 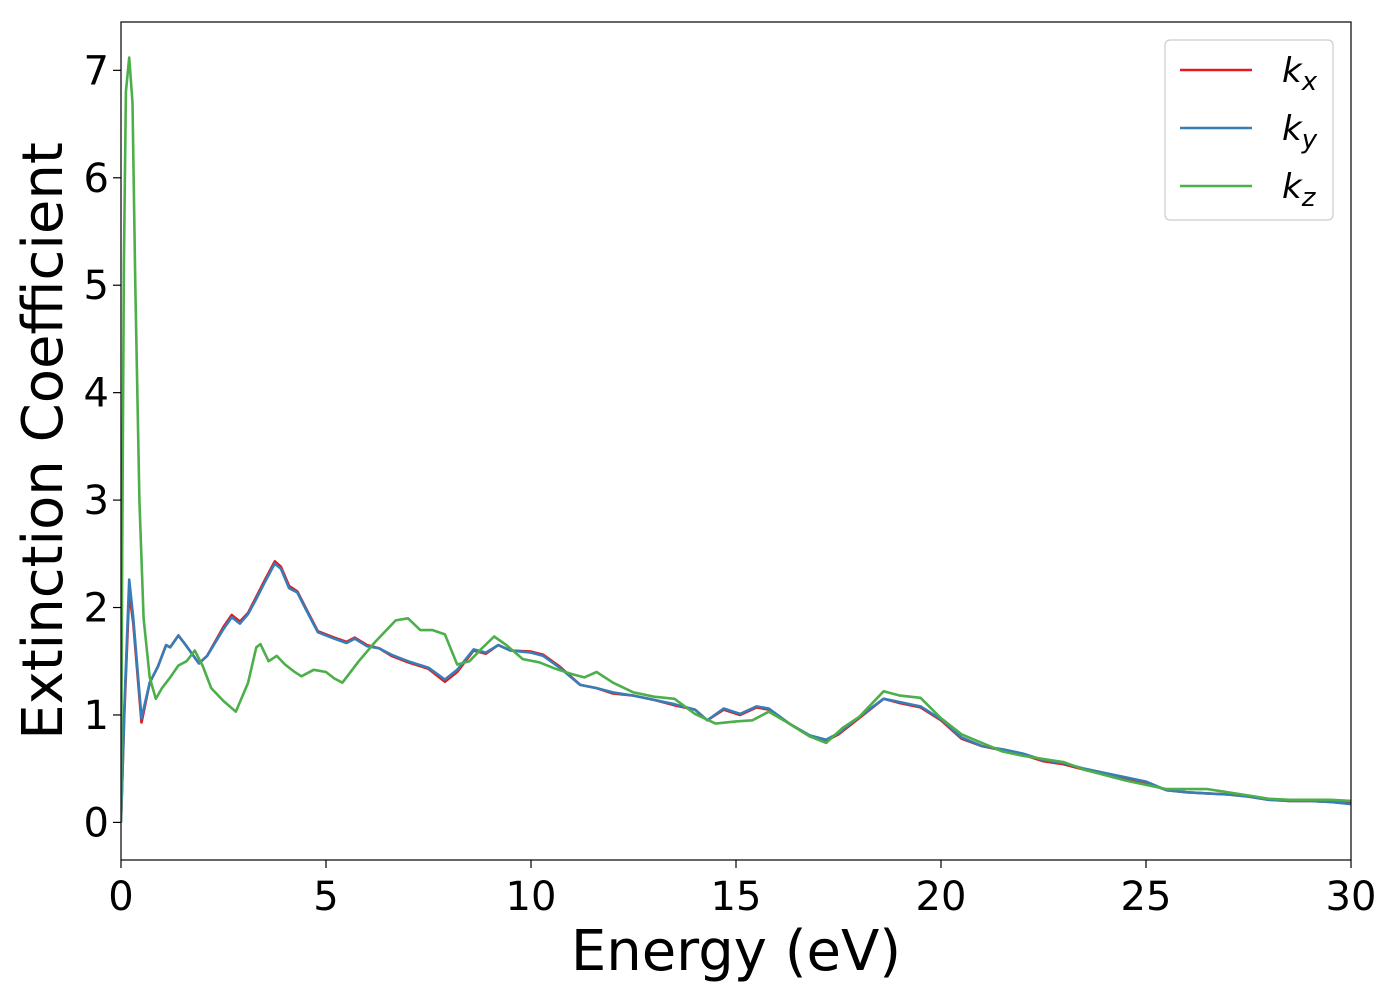 I want to click on legend-label-ky: ky, so click(x=1300, y=132).